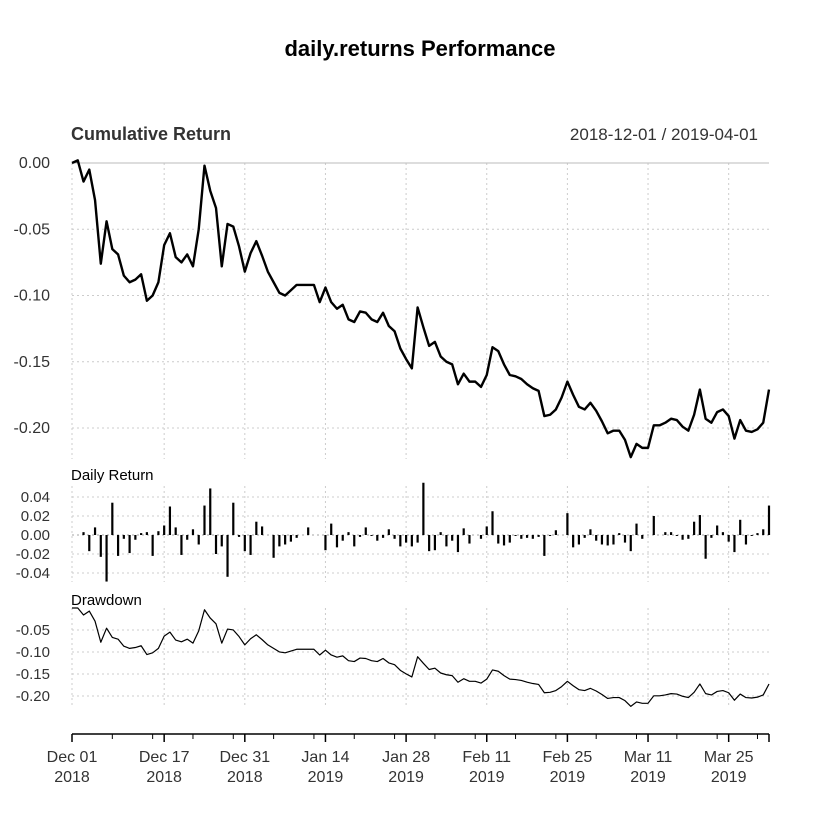  Describe the element at coordinates (325, 757) in the screenshot. I see `x-tick-label: Jan 14` at that location.